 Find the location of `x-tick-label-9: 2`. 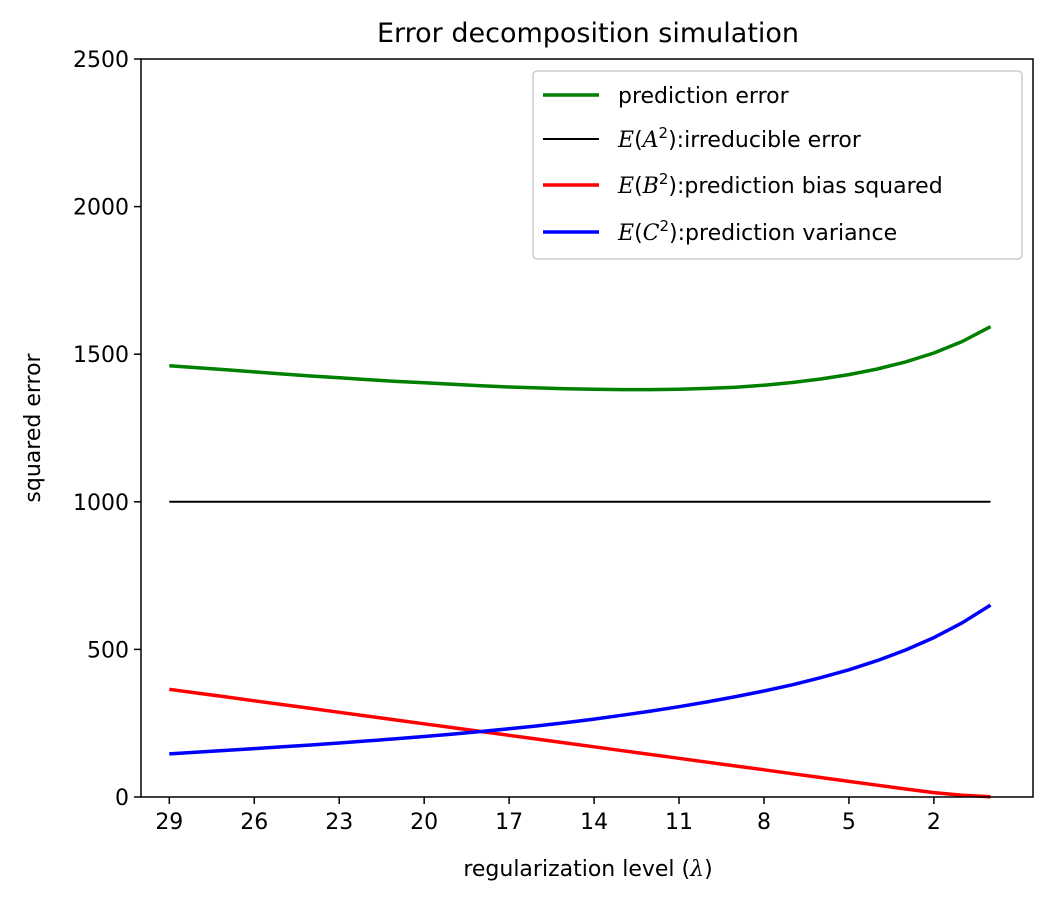

x-tick-label-9: 2 is located at coordinates (934, 822).